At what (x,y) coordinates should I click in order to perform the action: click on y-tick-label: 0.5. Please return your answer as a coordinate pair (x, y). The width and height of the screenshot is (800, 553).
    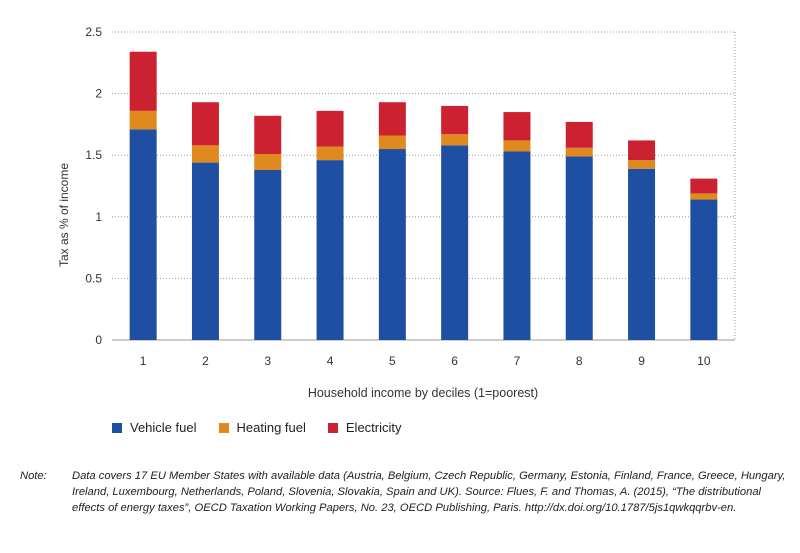
    Looking at the image, I should click on (93, 278).